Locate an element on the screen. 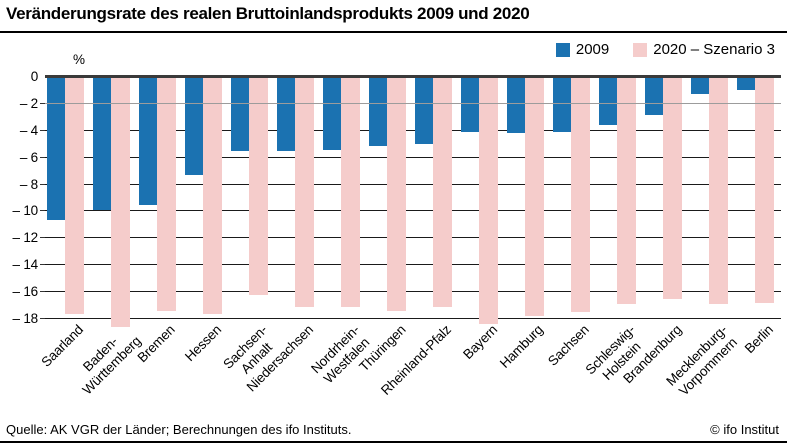  x-axis-label-hamburg: Hamburg is located at coordinates (522, 346).